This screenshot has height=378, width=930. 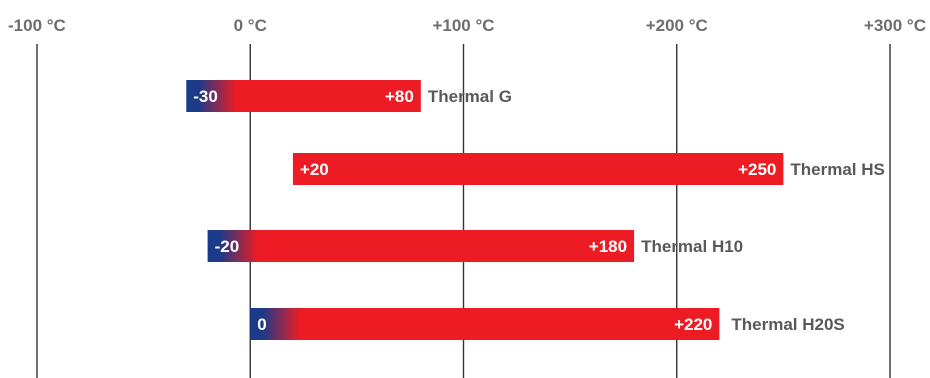 I want to click on bar-min-label: -30, so click(x=205, y=96).